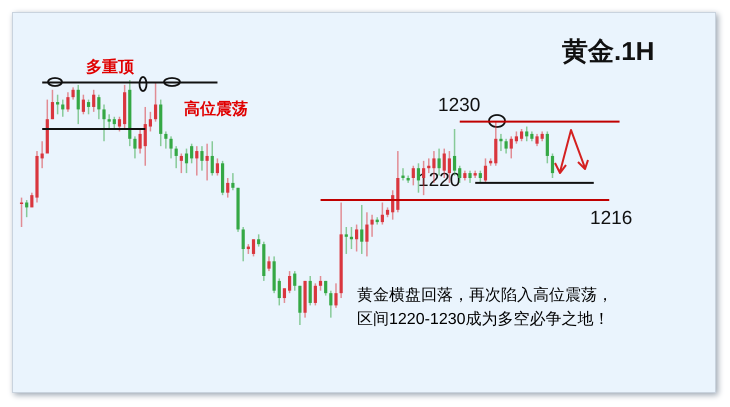 Image resolution: width=730 pixels, height=407 pixels. Describe the element at coordinates (110, 67) in the screenshot. I see `text: 多重顶` at that location.